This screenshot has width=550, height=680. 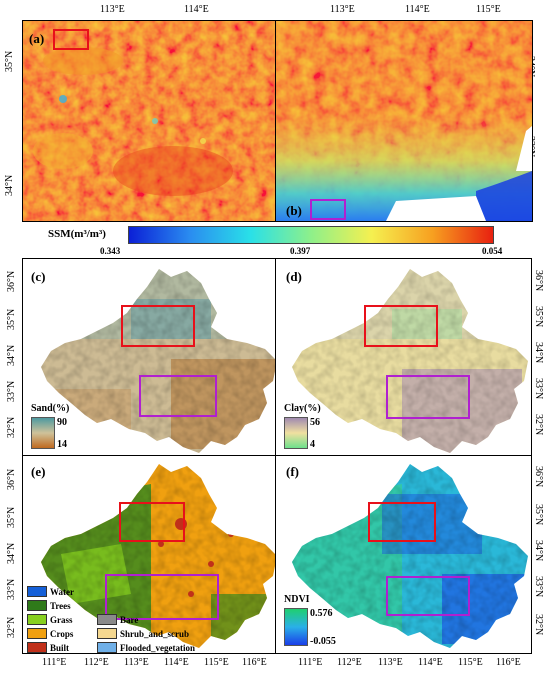 What do you see at coordinates (48, 647) in the screenshot?
I see `legend-item-built: Built` at bounding box center [48, 647].